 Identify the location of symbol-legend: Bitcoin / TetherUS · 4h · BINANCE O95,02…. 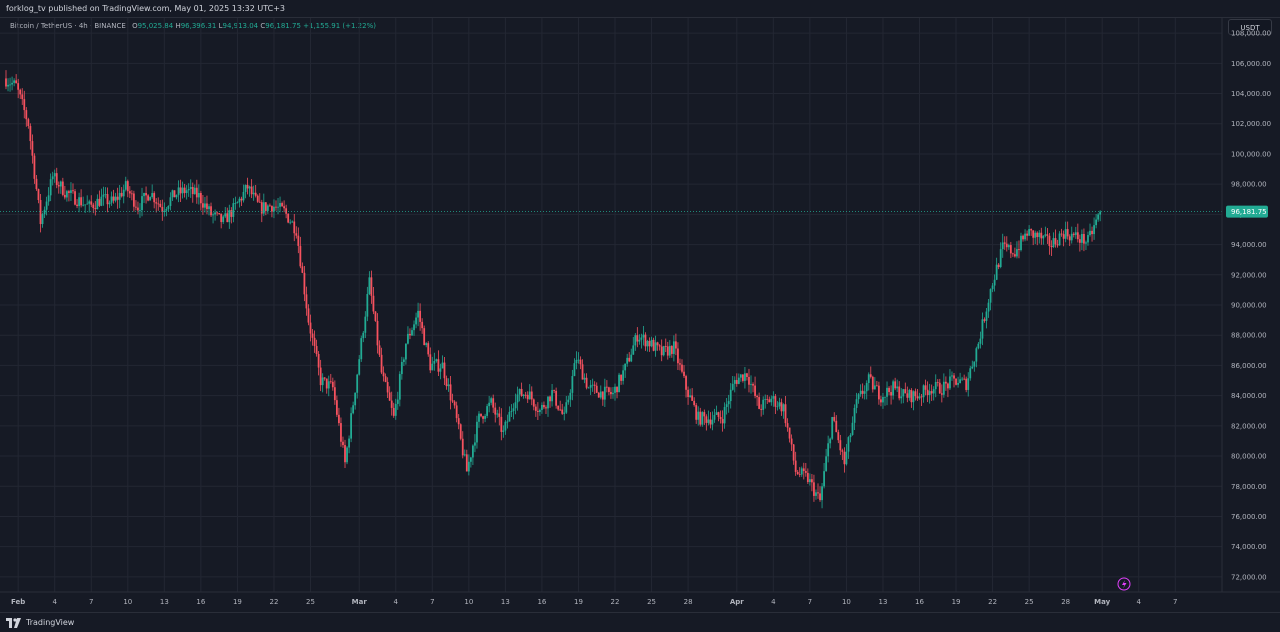
(193, 26).